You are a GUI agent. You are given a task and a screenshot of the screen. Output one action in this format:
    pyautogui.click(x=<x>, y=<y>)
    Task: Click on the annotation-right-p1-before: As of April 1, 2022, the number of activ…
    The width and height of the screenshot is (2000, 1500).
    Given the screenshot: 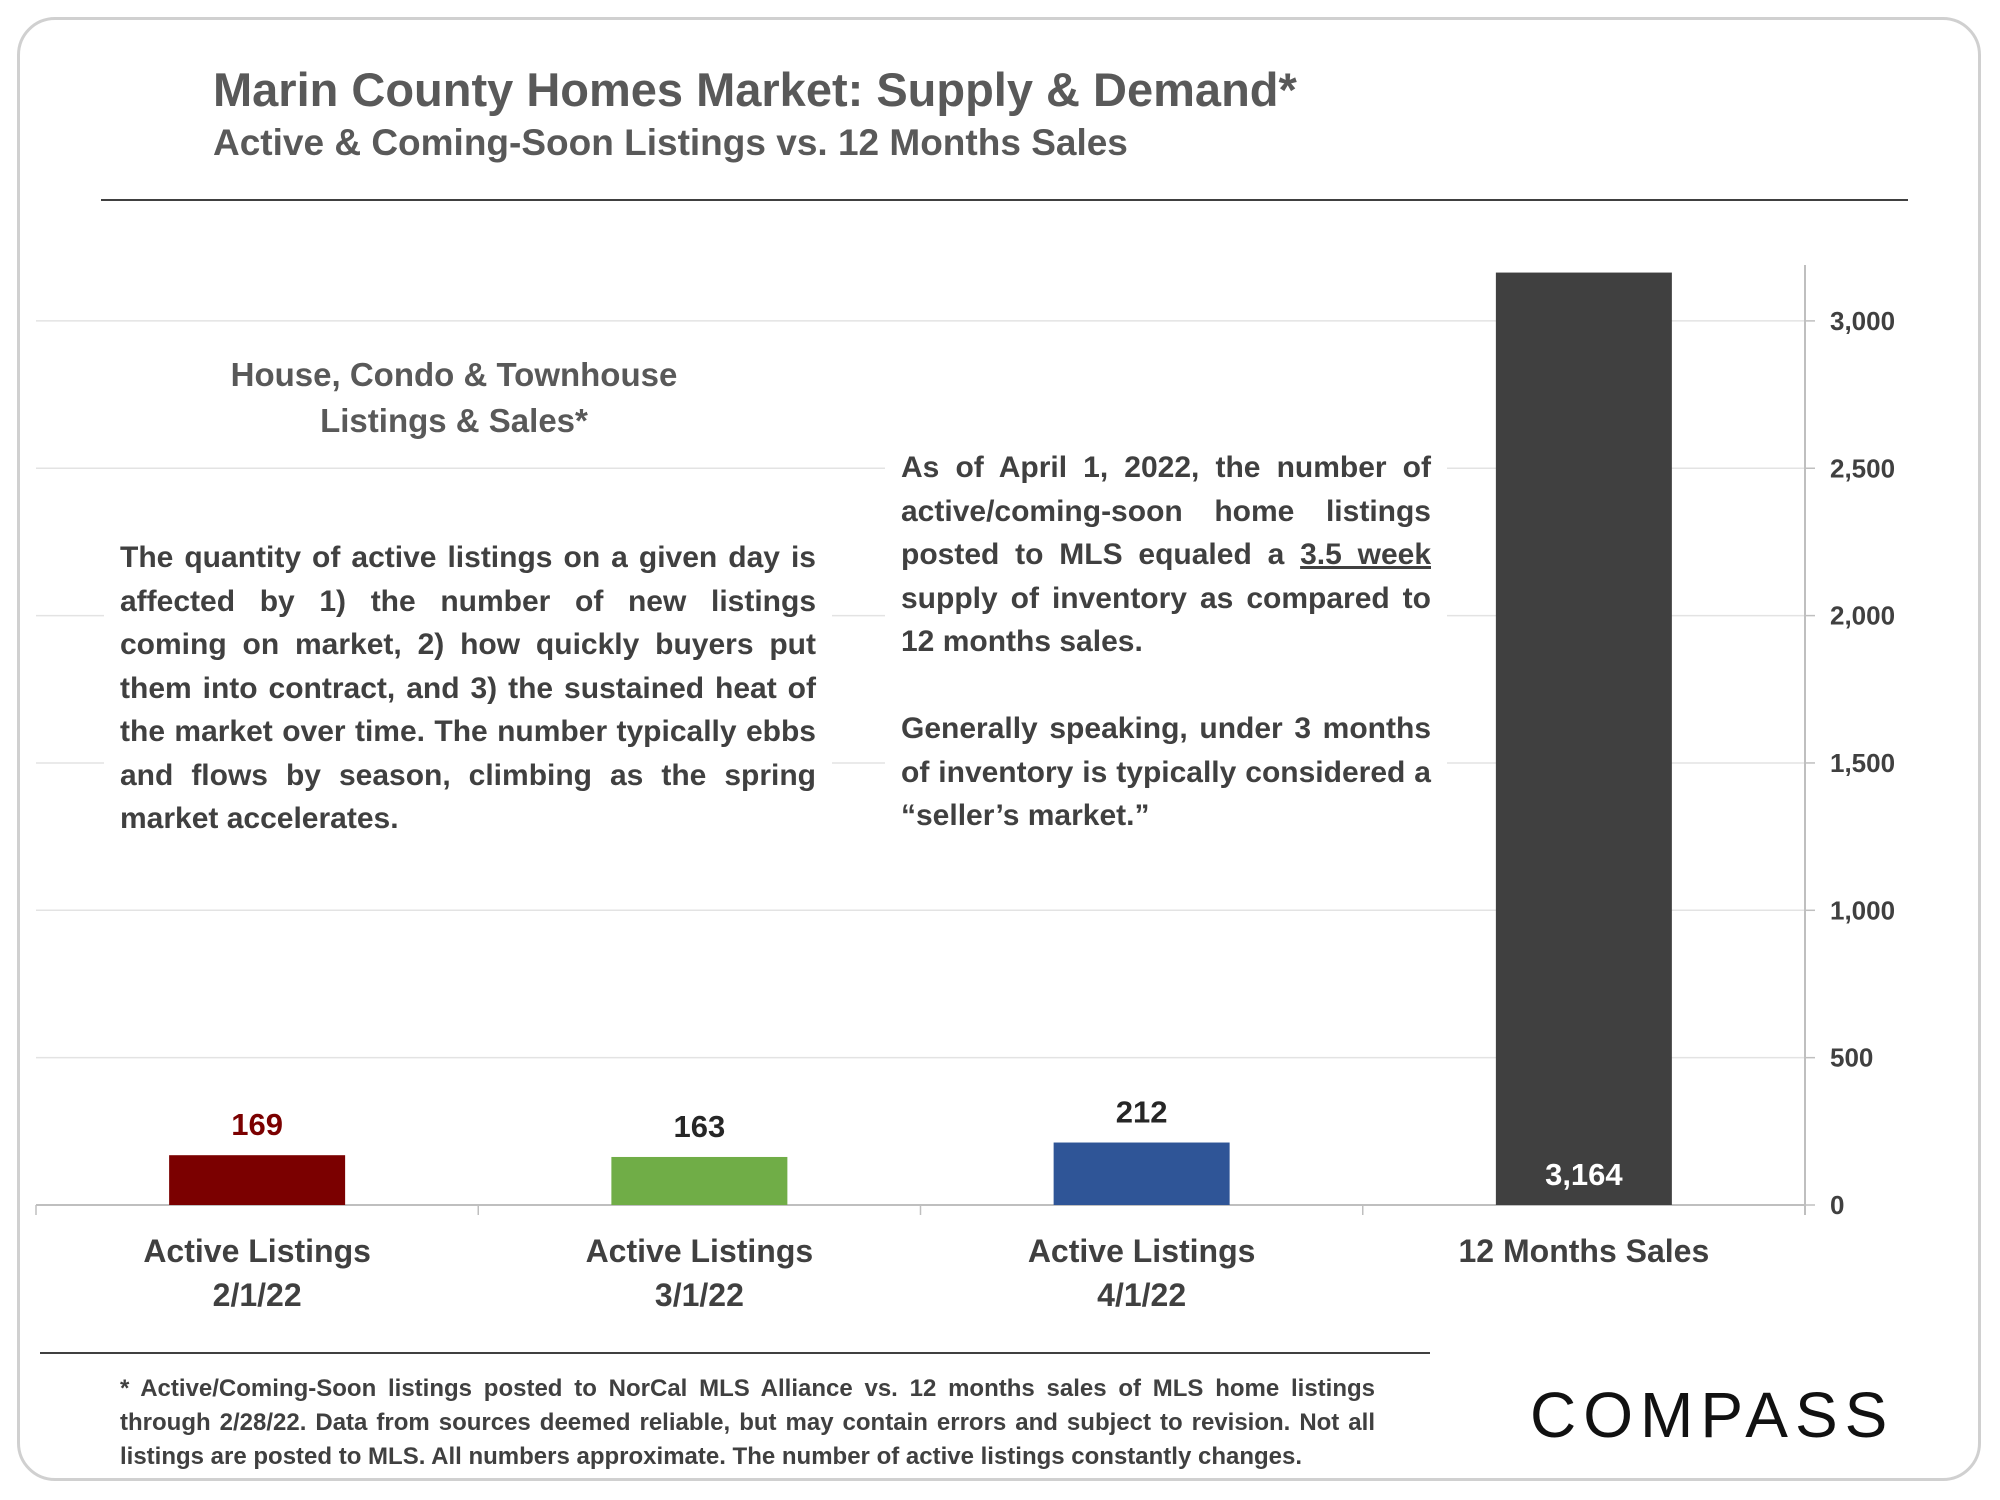 What is the action you would take?
    pyautogui.click(x=1166, y=511)
    